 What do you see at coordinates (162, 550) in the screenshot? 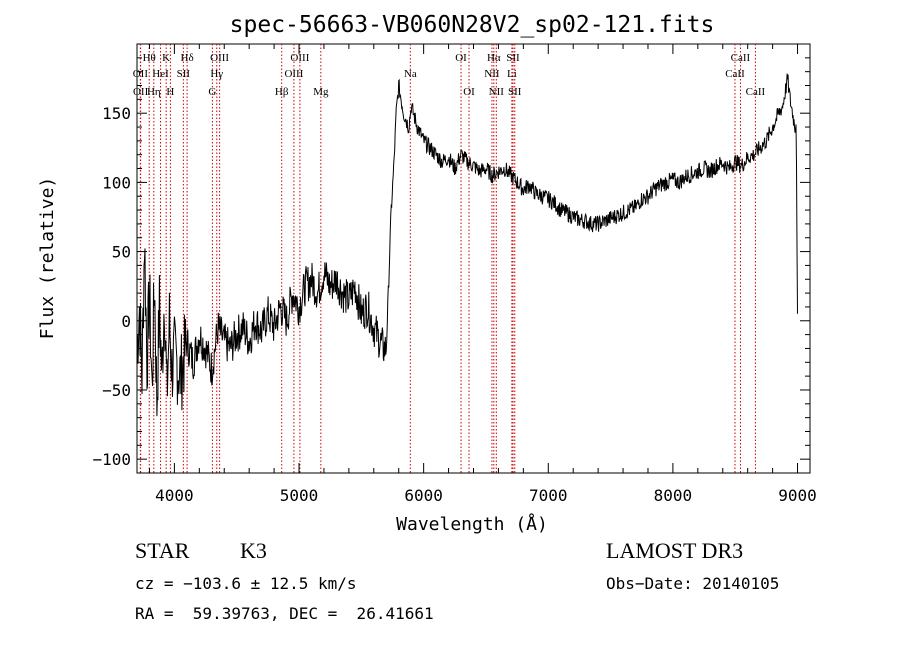
I see `object-class: STAR` at bounding box center [162, 550].